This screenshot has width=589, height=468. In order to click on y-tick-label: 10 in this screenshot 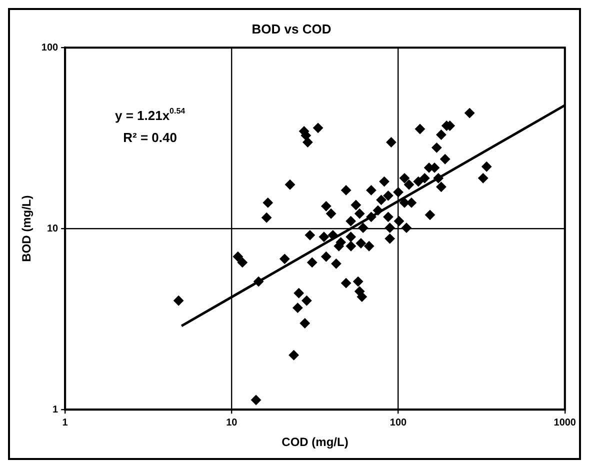, I will do `click(52, 228)`.